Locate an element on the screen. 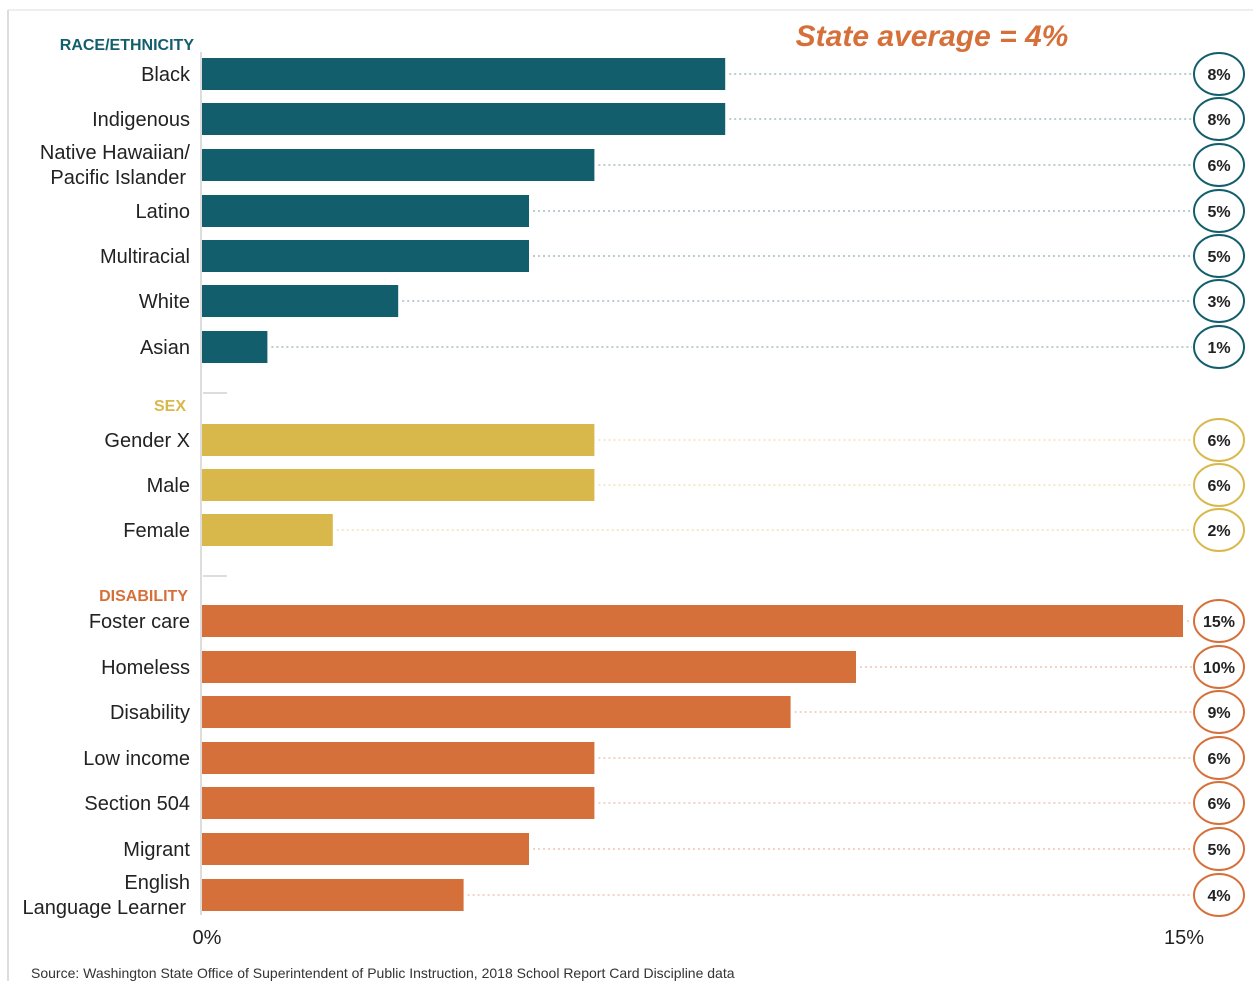 This screenshot has width=1253, height=981. value-label-white: 3% is located at coordinates (1218, 302).